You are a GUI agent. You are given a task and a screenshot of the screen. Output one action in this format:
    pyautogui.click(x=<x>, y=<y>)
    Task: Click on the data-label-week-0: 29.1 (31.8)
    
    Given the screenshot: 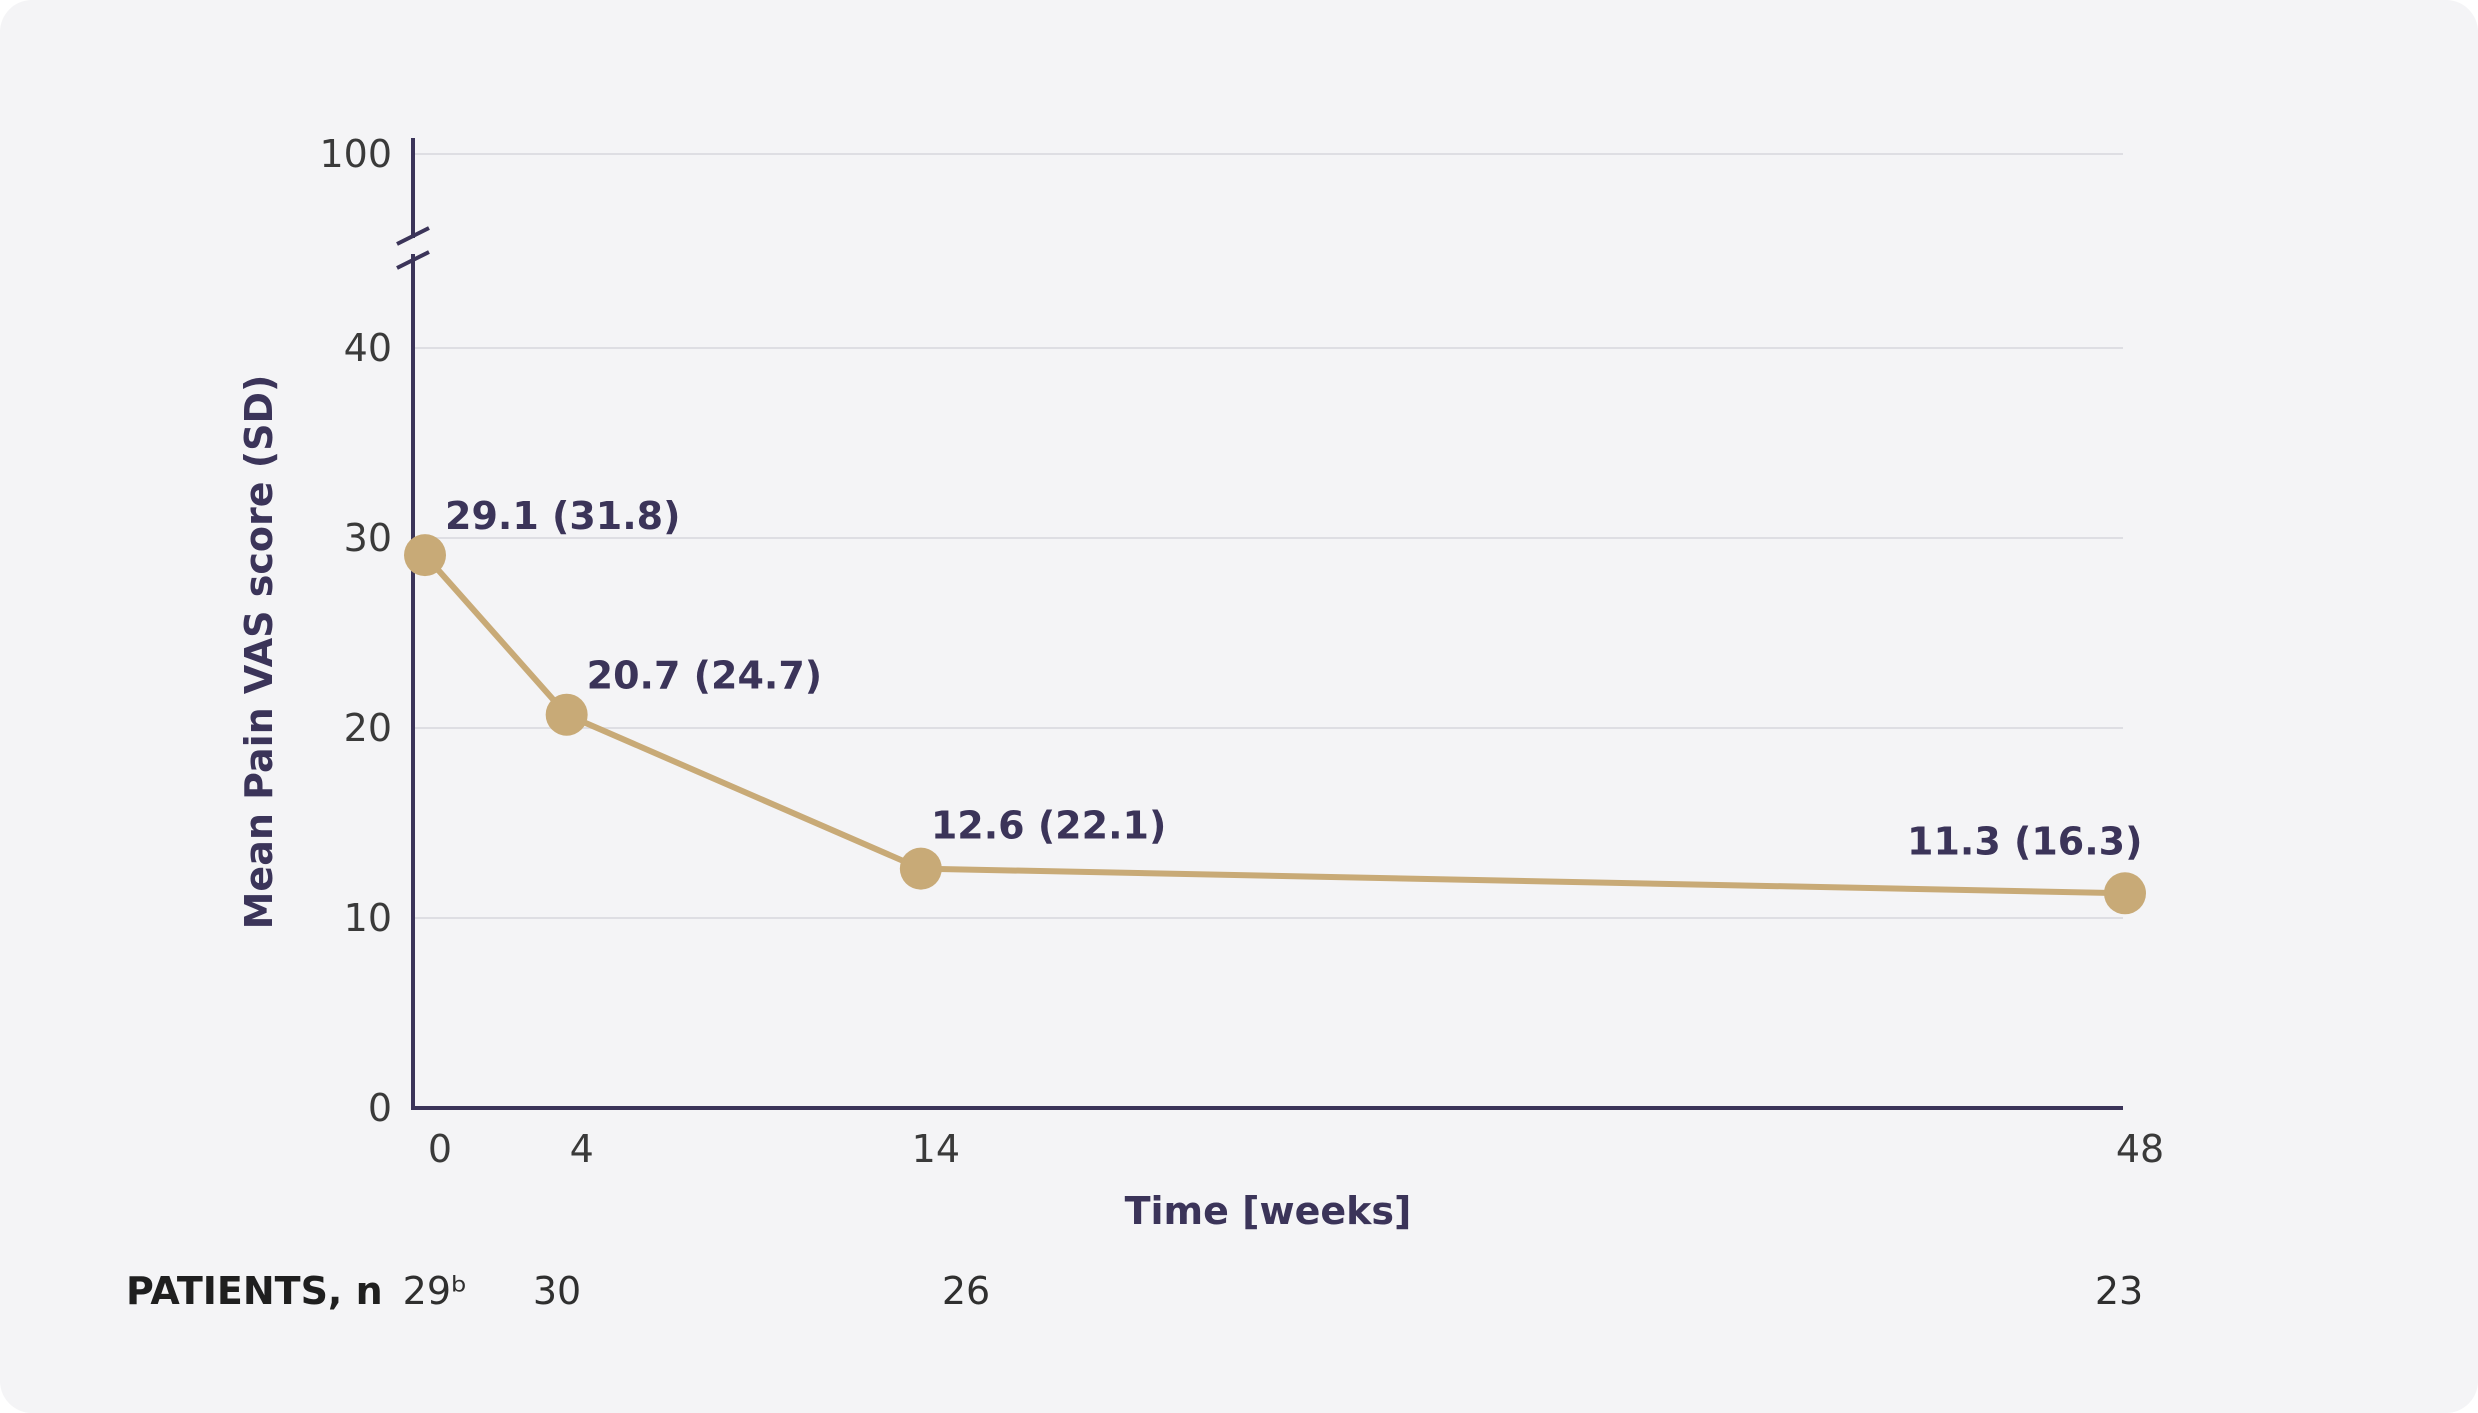 What is the action you would take?
    pyautogui.click(x=562, y=516)
    